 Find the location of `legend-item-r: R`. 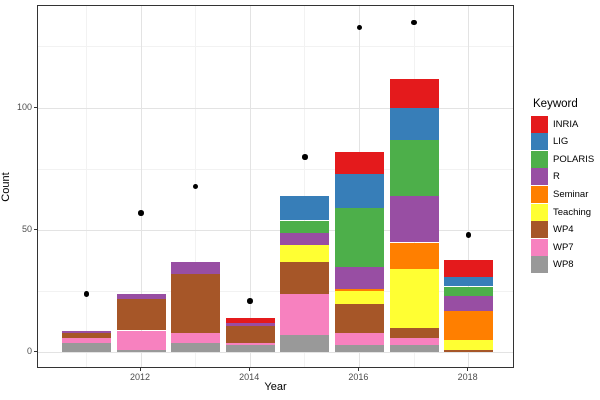

legend-item-r: R is located at coordinates (565, 177).